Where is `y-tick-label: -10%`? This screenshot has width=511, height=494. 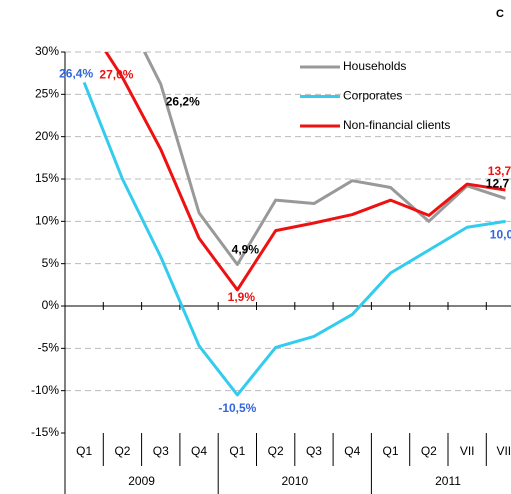 y-tick-label: -10% is located at coordinates (45, 390).